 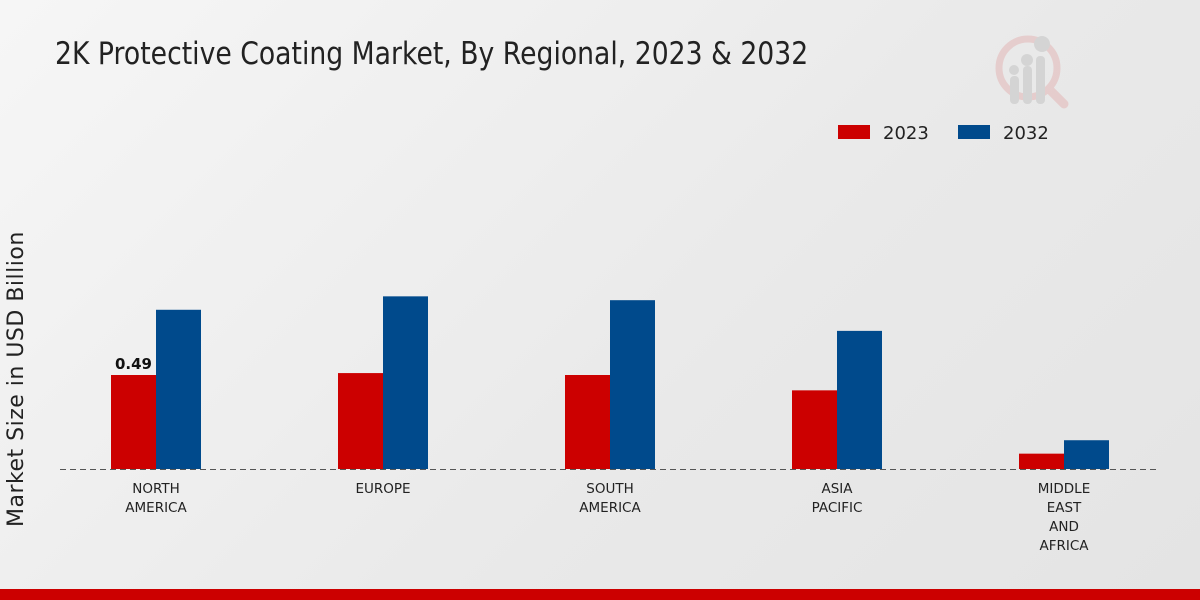 I want to click on x-tick-label: MIDDLE EAST AND AFRICA, so click(x=1064, y=517).